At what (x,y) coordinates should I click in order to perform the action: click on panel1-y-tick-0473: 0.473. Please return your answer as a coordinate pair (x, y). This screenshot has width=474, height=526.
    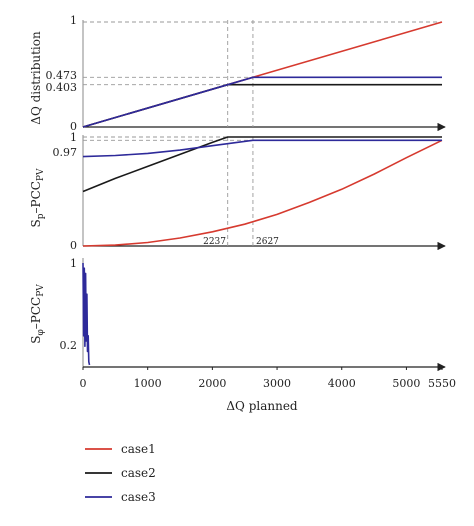
    Looking at the image, I should click on (62, 75).